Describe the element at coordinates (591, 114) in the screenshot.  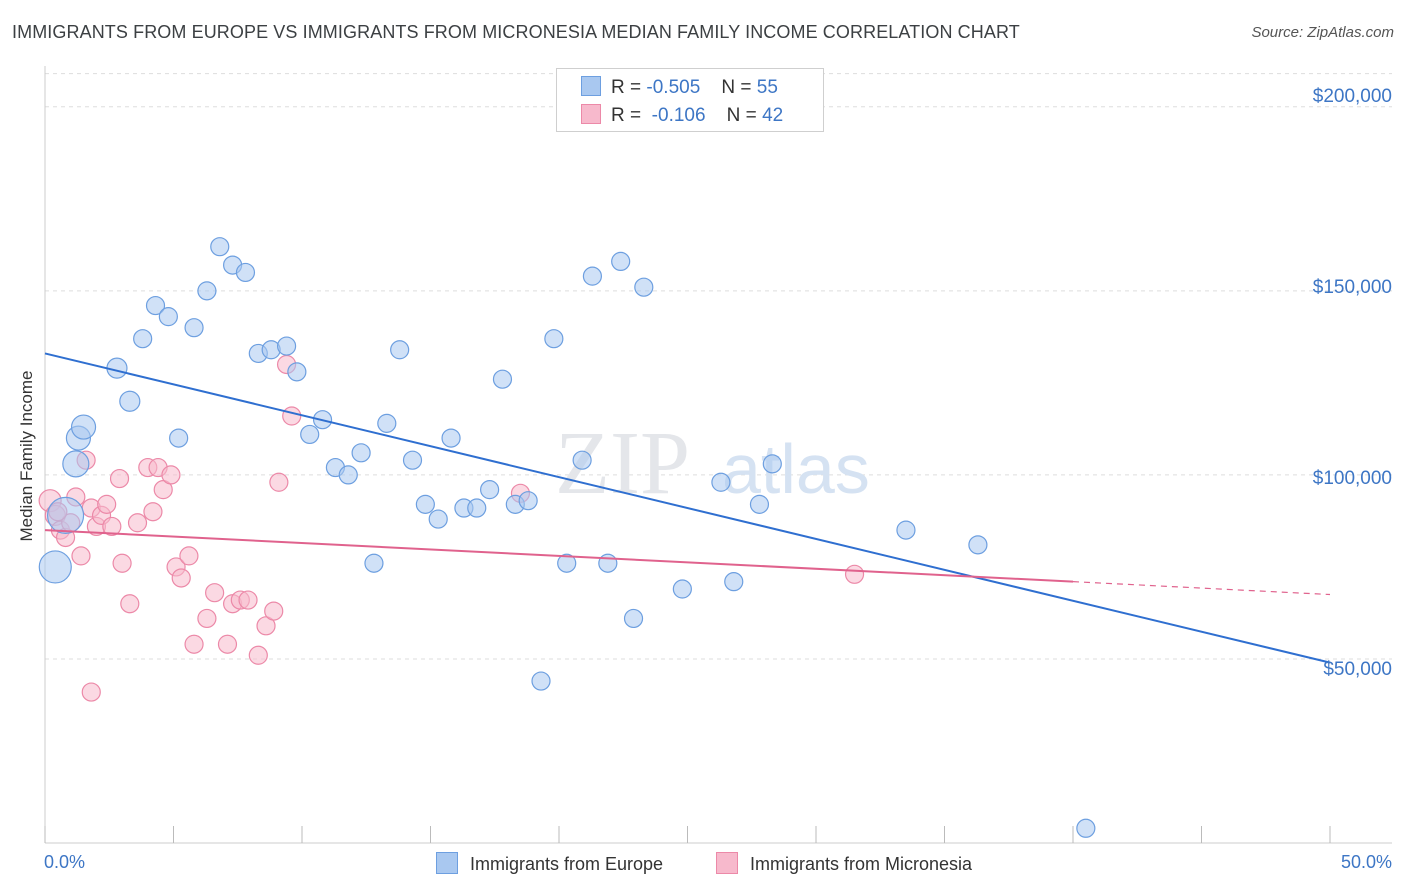
I see `micronesia-swatch` at that location.